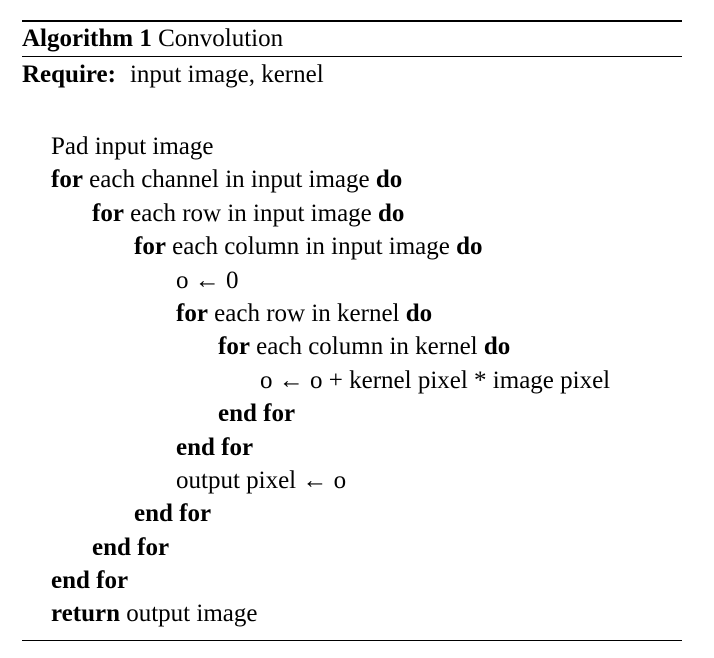  What do you see at coordinates (316, 280) in the screenshot?
I see `algorithm-line: o ← 0` at bounding box center [316, 280].